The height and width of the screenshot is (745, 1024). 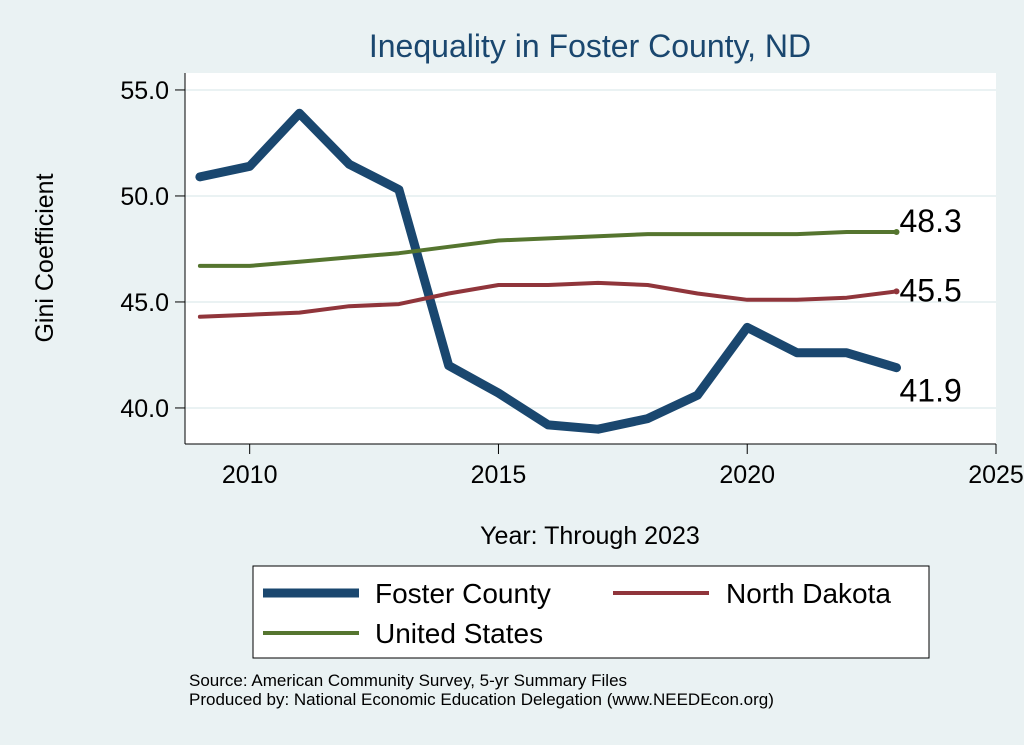 I want to click on y-axis-title: Gini Coefficient, so click(x=45, y=257).